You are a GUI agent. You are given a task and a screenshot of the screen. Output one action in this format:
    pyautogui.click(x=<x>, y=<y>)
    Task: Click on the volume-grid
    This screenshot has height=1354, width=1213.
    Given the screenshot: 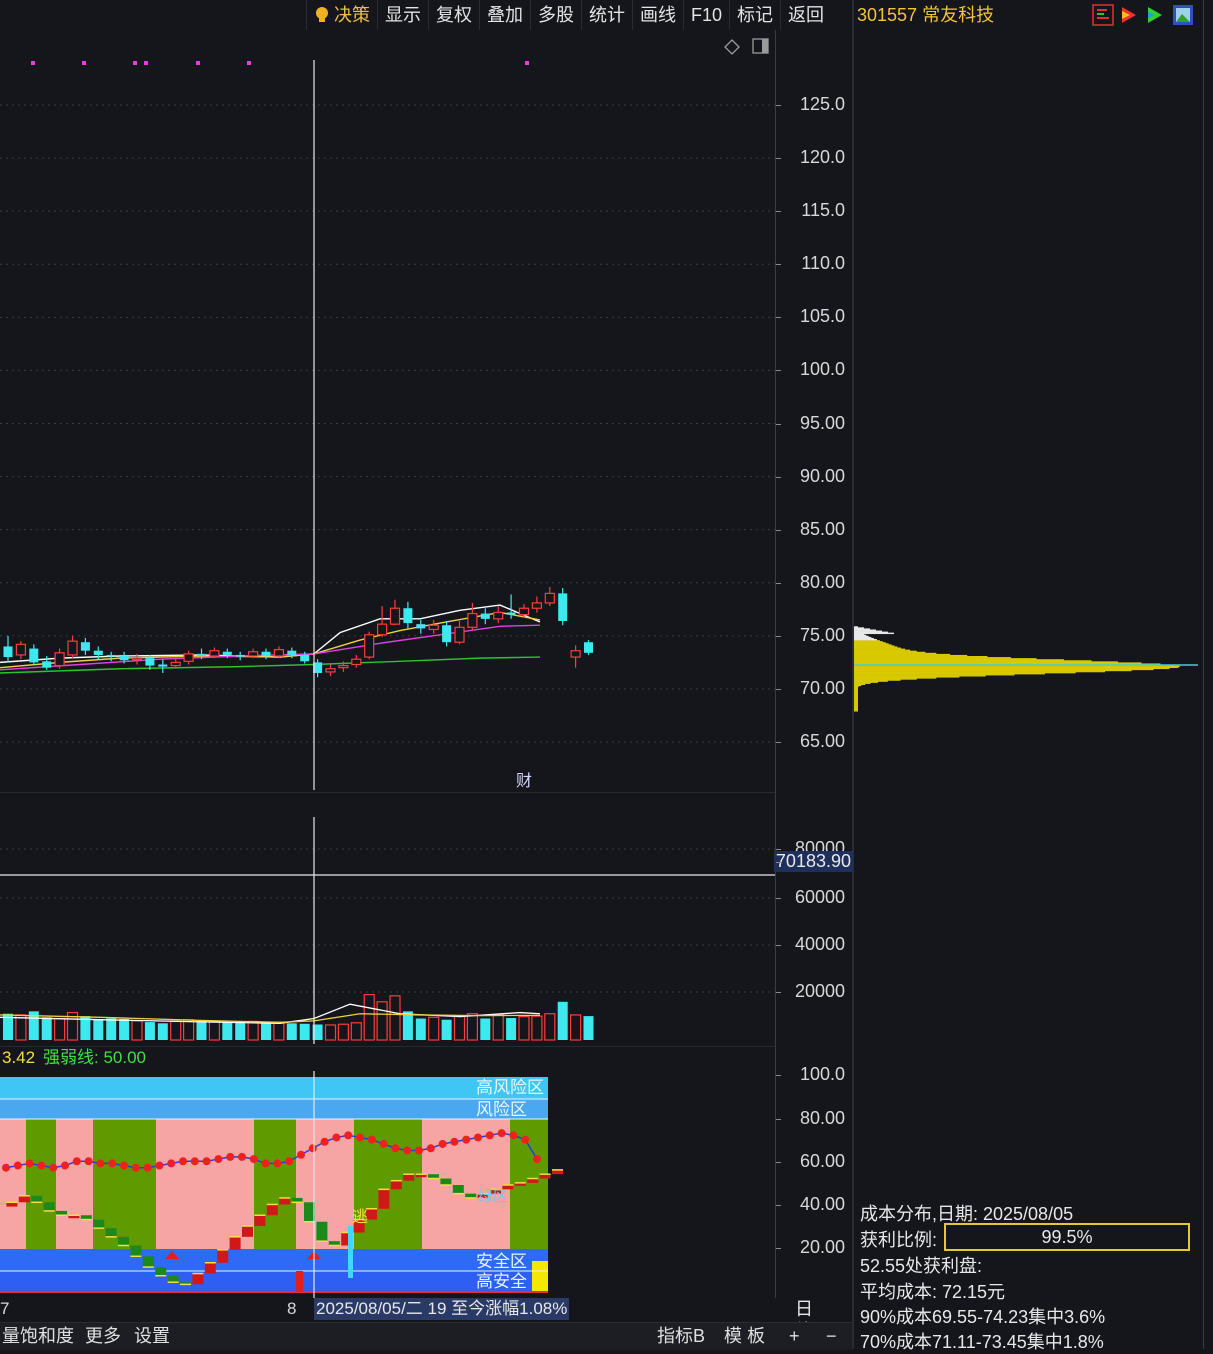 What is the action you would take?
    pyautogui.click(x=387, y=920)
    